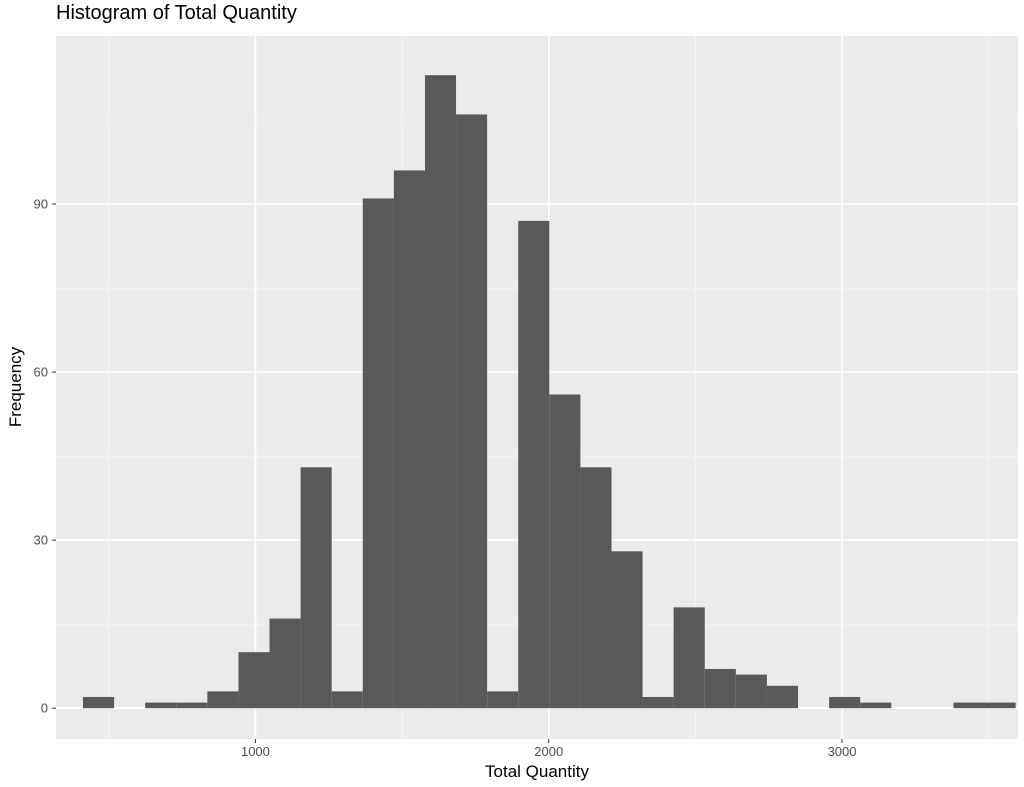  I want to click on x-tick-label: 3000, so click(842, 751).